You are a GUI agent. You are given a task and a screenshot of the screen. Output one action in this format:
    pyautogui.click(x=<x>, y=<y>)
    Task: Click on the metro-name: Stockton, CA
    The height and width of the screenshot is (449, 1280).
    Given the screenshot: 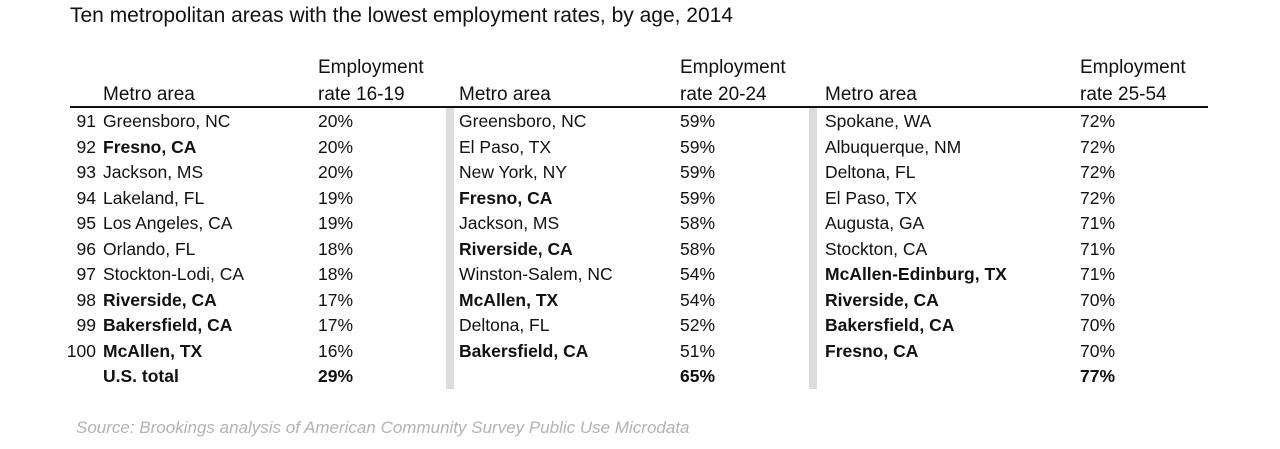 What is the action you would take?
    pyautogui.click(x=876, y=248)
    